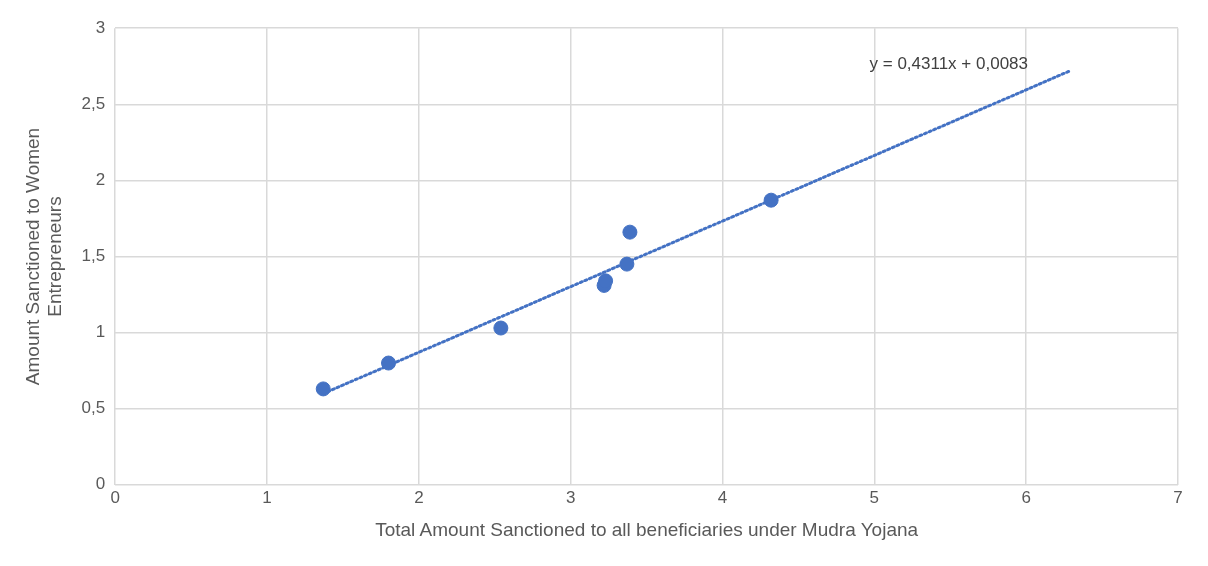 This screenshot has height=566, width=1208. I want to click on x-tick-label: 5, so click(874, 497).